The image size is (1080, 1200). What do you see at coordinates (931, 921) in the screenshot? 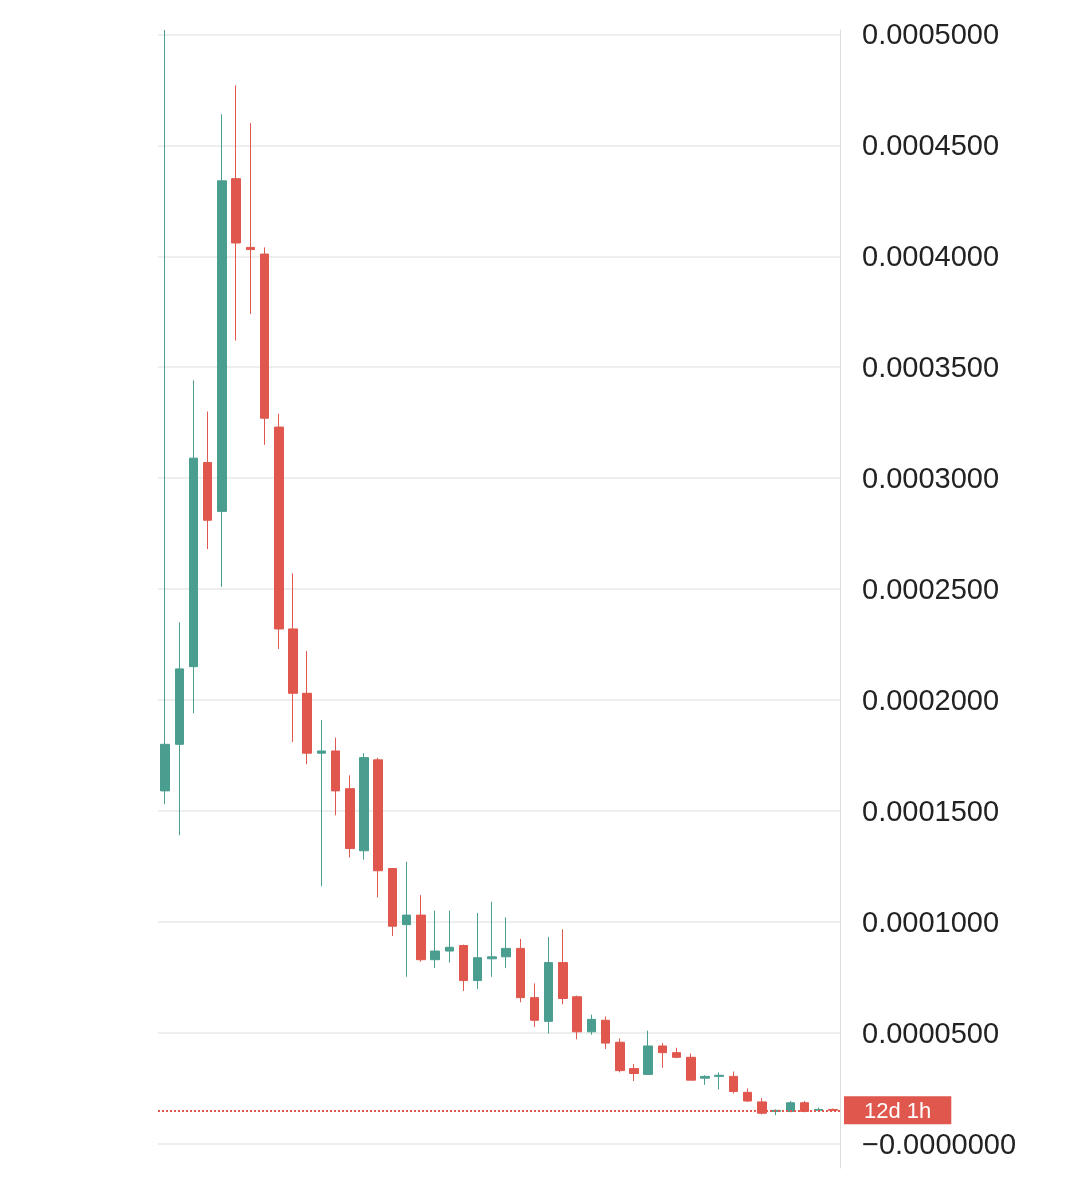
I see `y-tick-label: 0.0001000` at bounding box center [931, 921].